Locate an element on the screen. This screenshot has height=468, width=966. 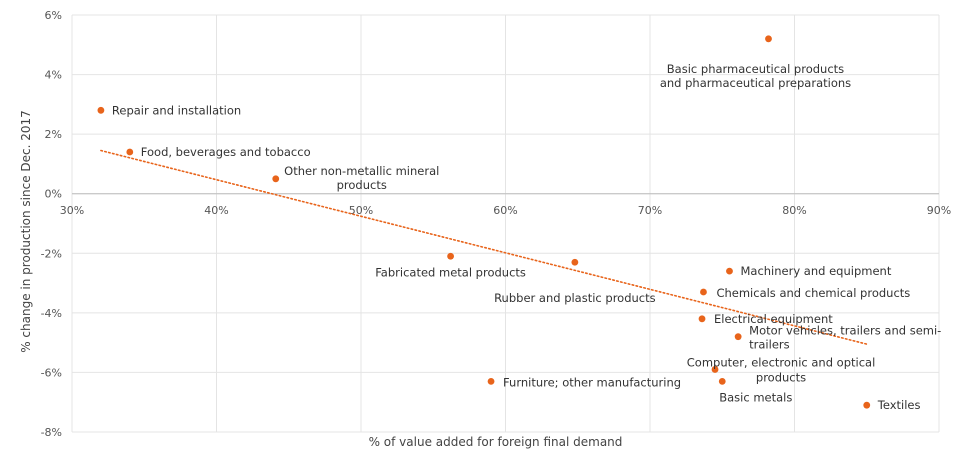
point-label-computer-electronic-and-optical-products: Computer, electronic and optical products is located at coordinates (781, 369).